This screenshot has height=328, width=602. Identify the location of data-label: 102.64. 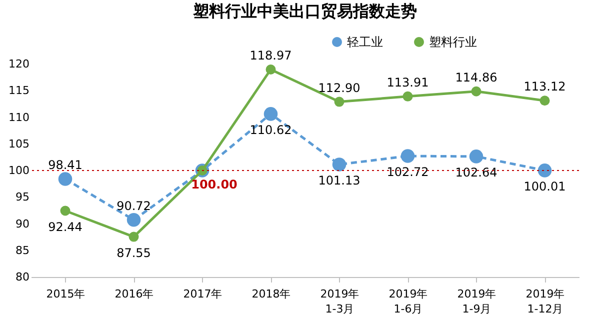
(476, 172).